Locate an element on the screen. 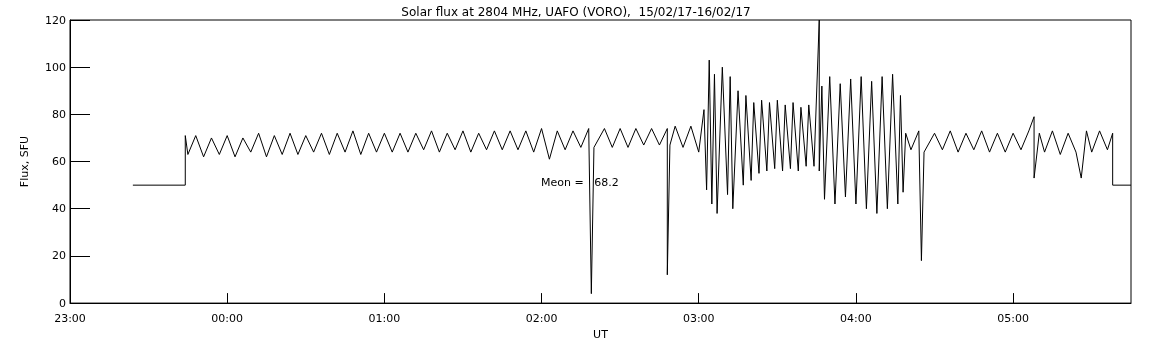 The image size is (1152, 345). x-tick-label: 01:00 is located at coordinates (384, 319).